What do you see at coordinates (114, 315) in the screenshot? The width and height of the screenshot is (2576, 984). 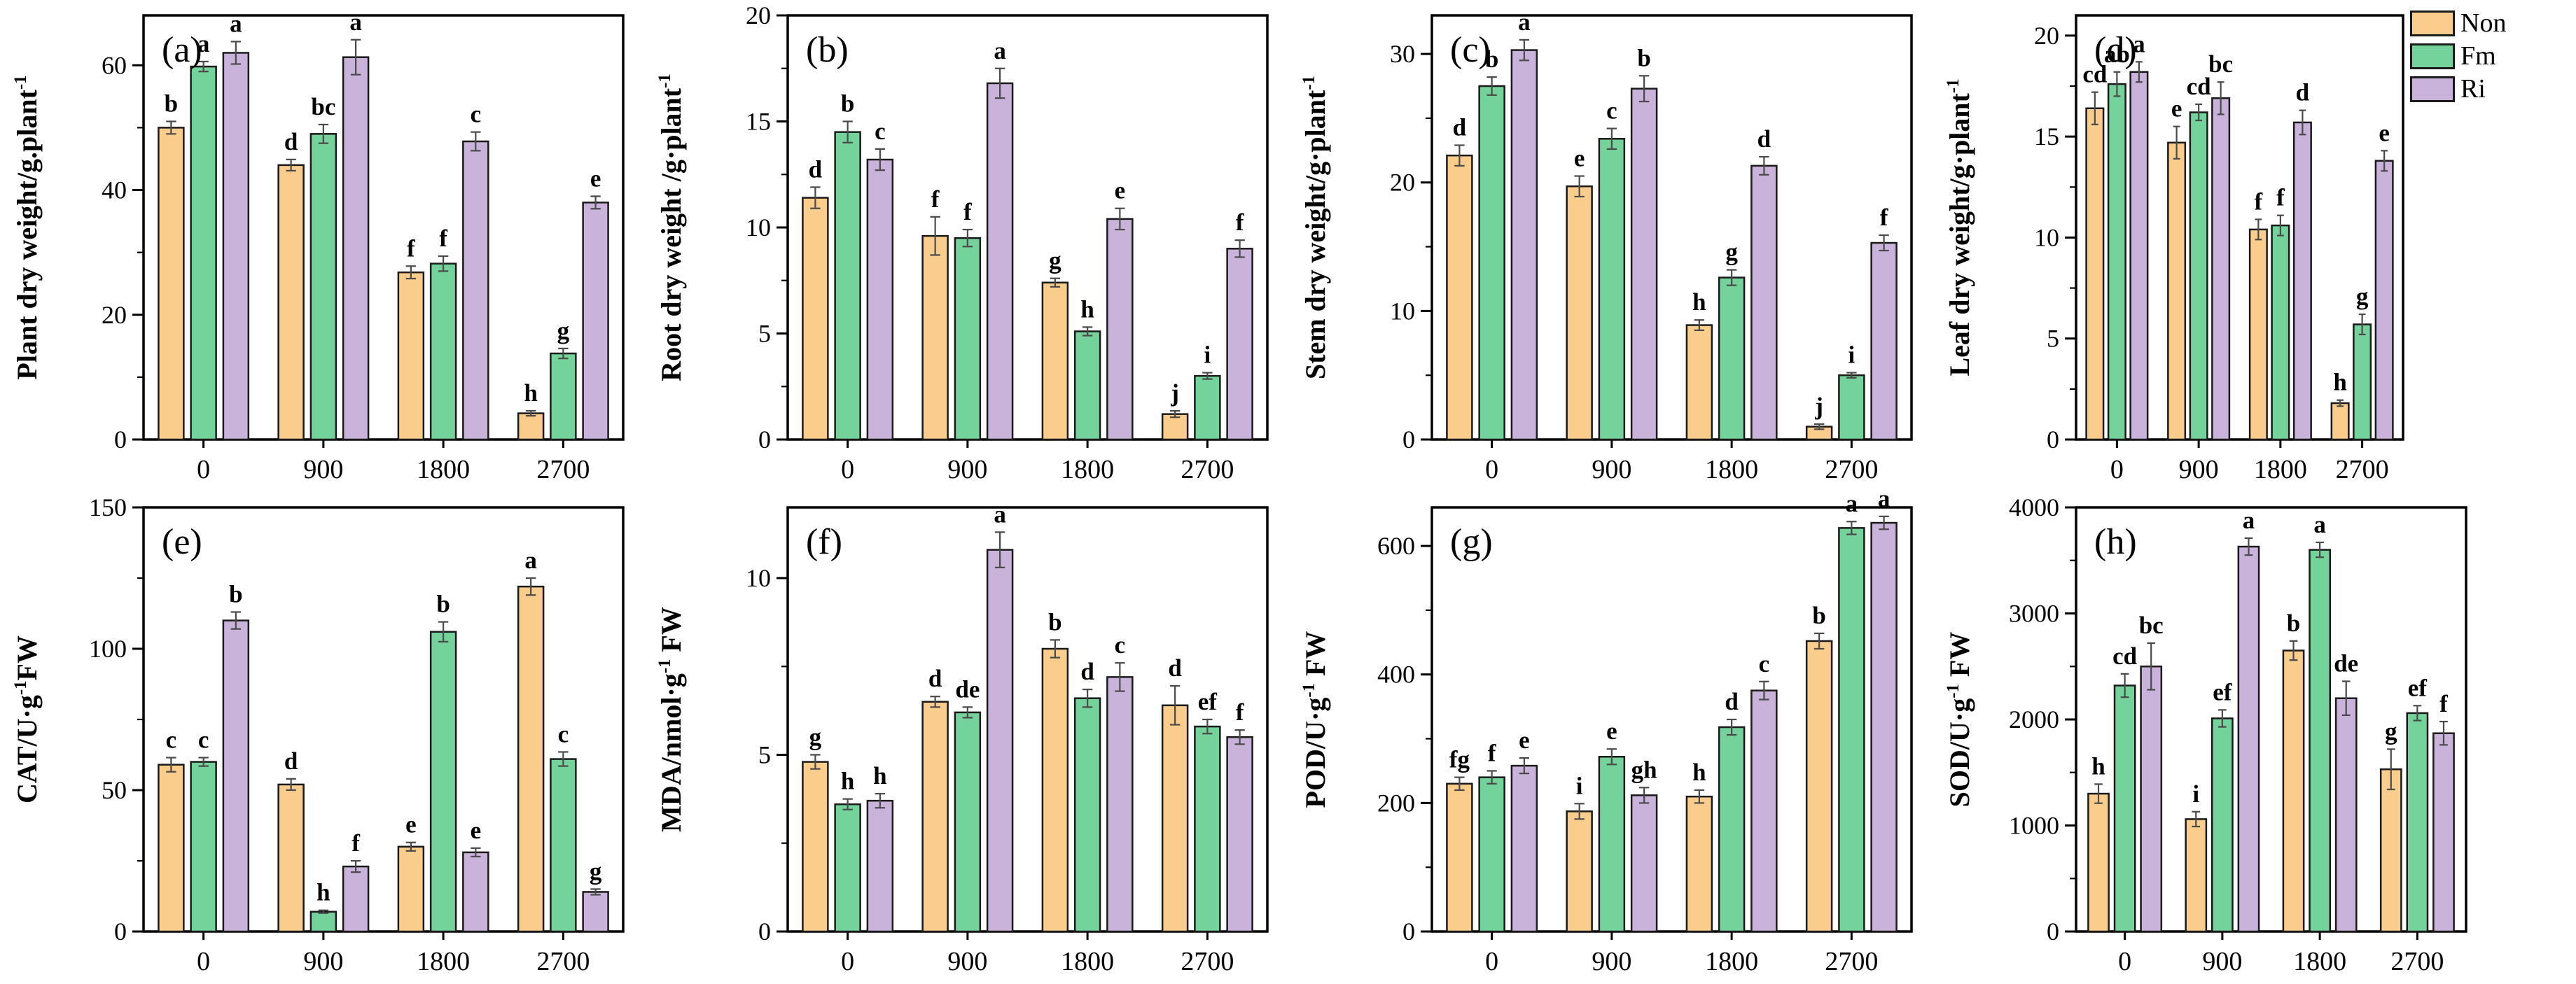 I see `y-tick-label: 20` at bounding box center [114, 315].